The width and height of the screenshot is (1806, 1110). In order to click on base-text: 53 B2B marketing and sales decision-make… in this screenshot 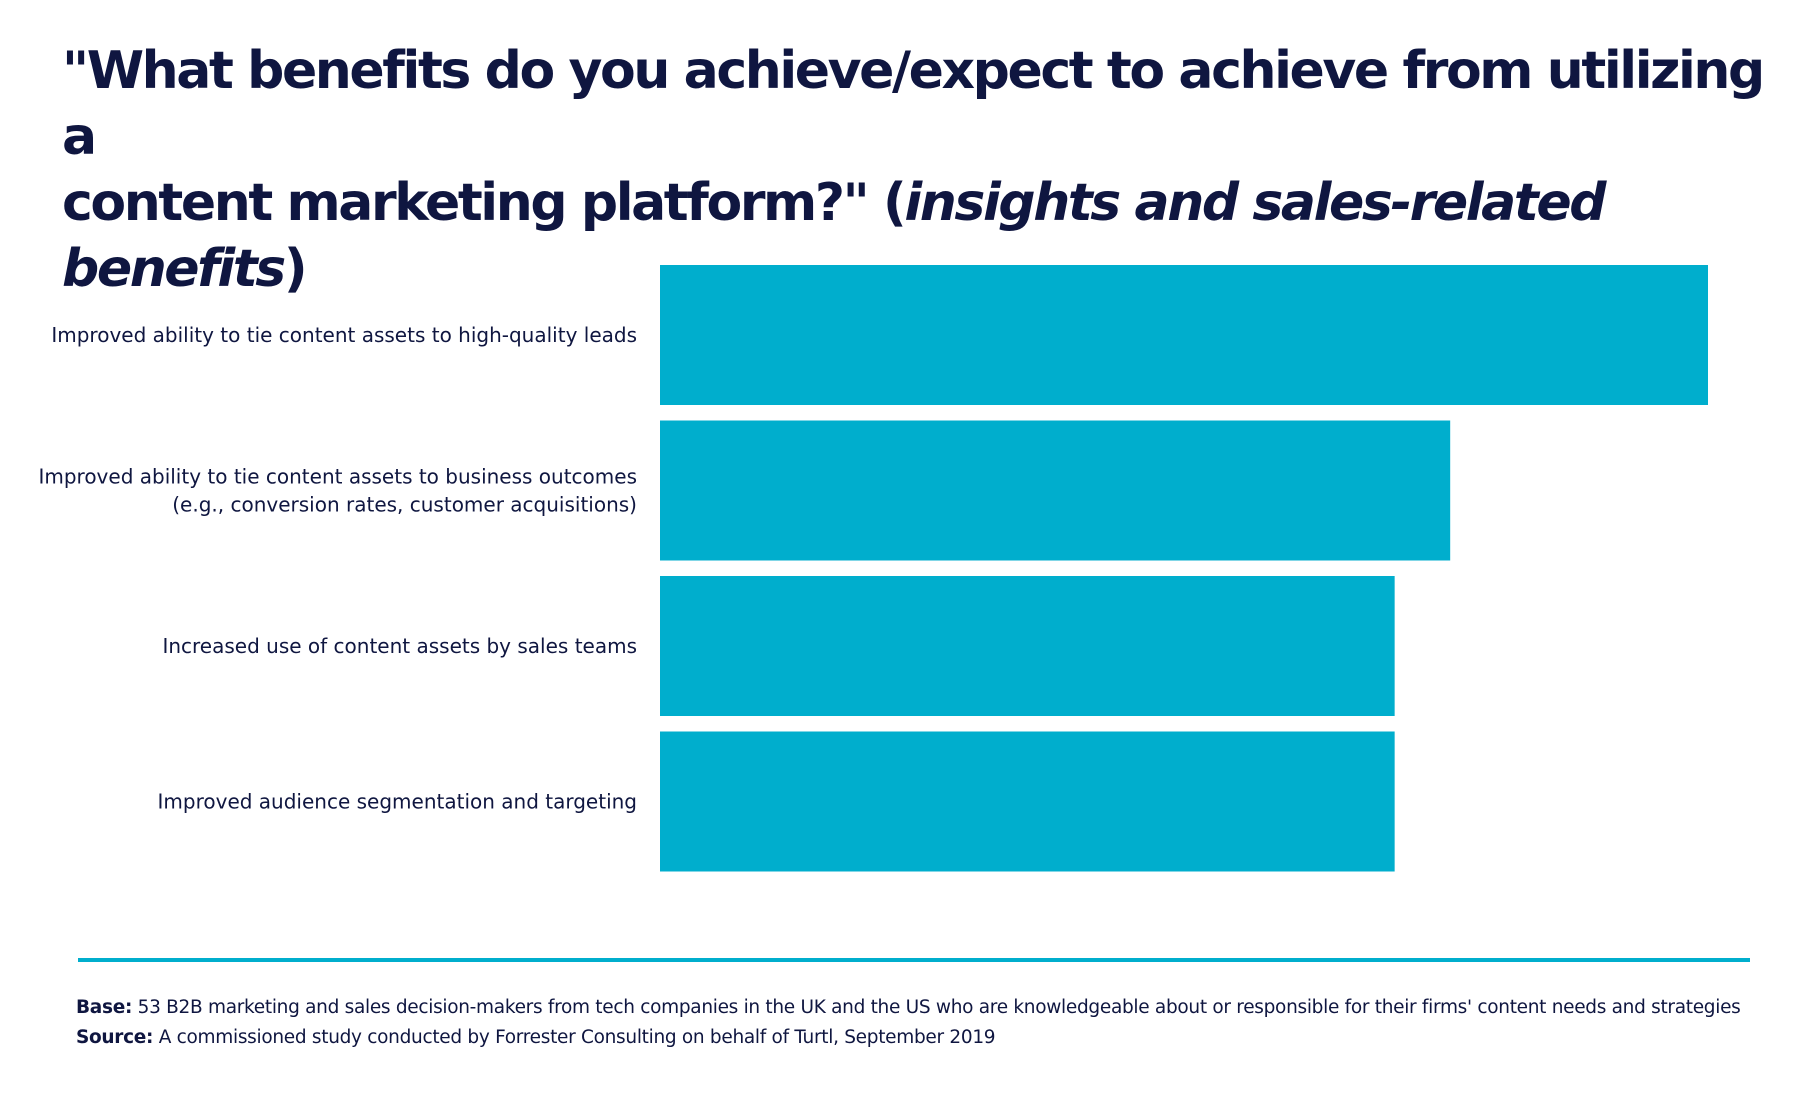, I will do `click(936, 1007)`.